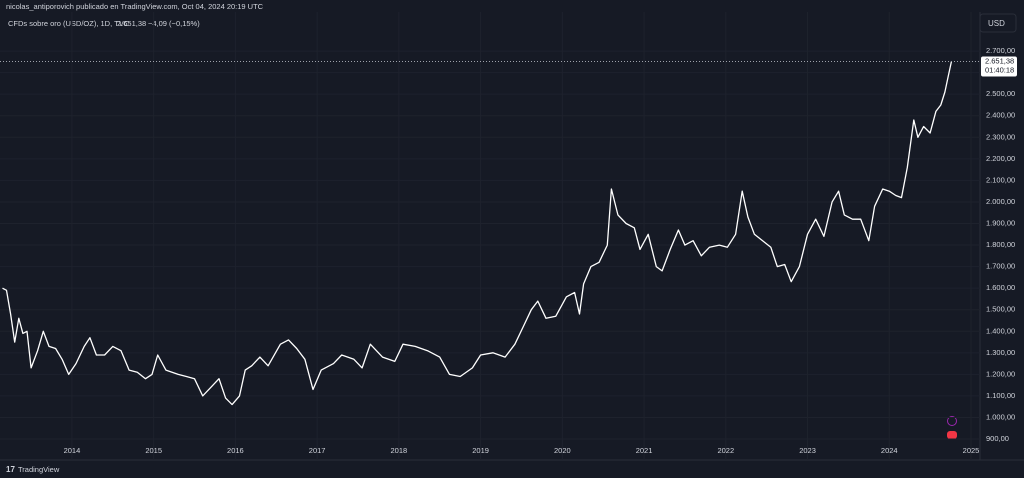 The image size is (1024, 478). I want to click on price-tag-label: 2.651,38, so click(999, 61).